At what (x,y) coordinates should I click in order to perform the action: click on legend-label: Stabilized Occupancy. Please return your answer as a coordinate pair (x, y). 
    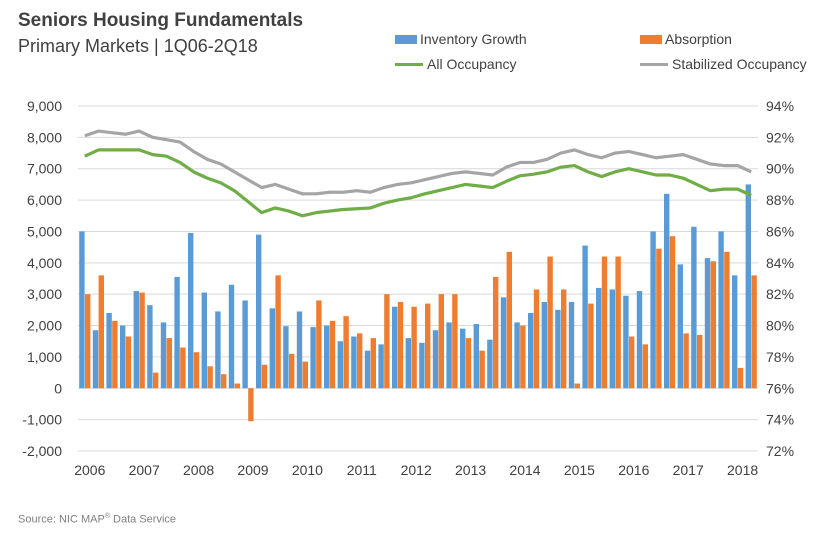
    Looking at the image, I should click on (739, 64).